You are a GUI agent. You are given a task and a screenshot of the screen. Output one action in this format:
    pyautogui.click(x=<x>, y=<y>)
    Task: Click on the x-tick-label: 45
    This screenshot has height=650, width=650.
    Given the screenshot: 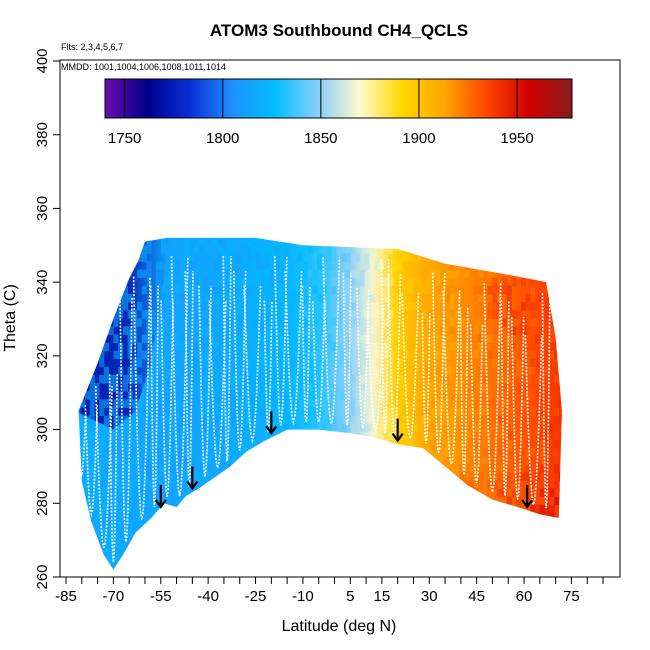 What is the action you would take?
    pyautogui.click(x=476, y=596)
    